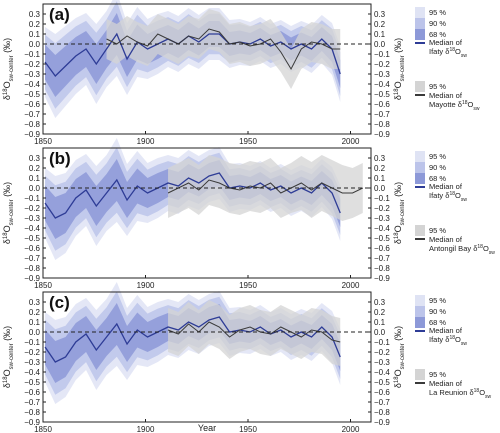 Image resolution: width=500 pixels, height=433 pixels. What do you see at coordinates (448, 53) in the screenshot?
I see `legend-label-blue-site: Ifaty δ18Osw` at bounding box center [448, 53].